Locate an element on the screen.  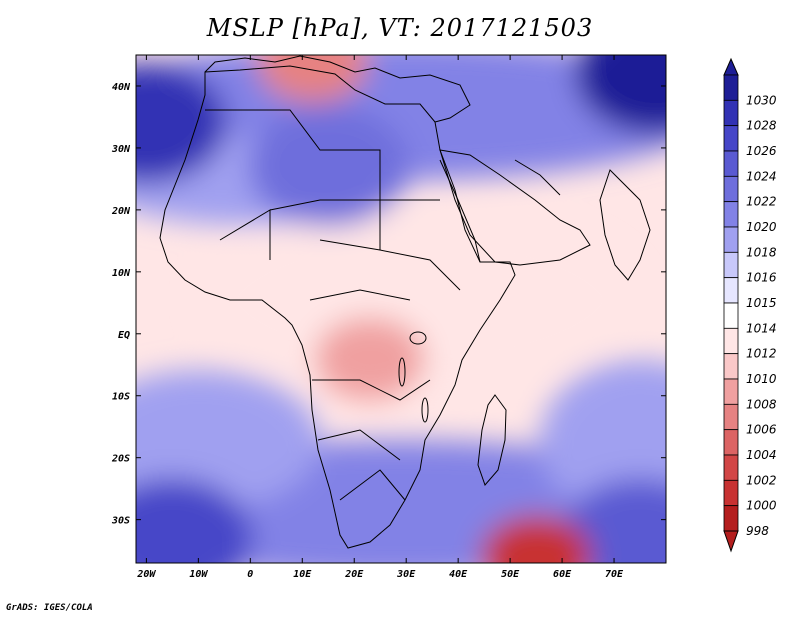
colorbar-label: 1015 is located at coordinates (761, 303).